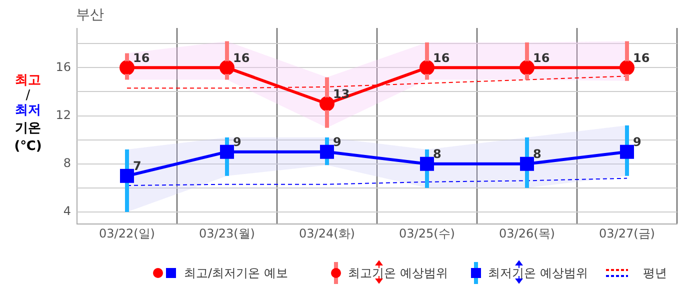 The width and height of the screenshot is (686, 295). Describe the element at coordinates (398, 273) in the screenshot. I see `text: 최고기온 예상범위` at that location.